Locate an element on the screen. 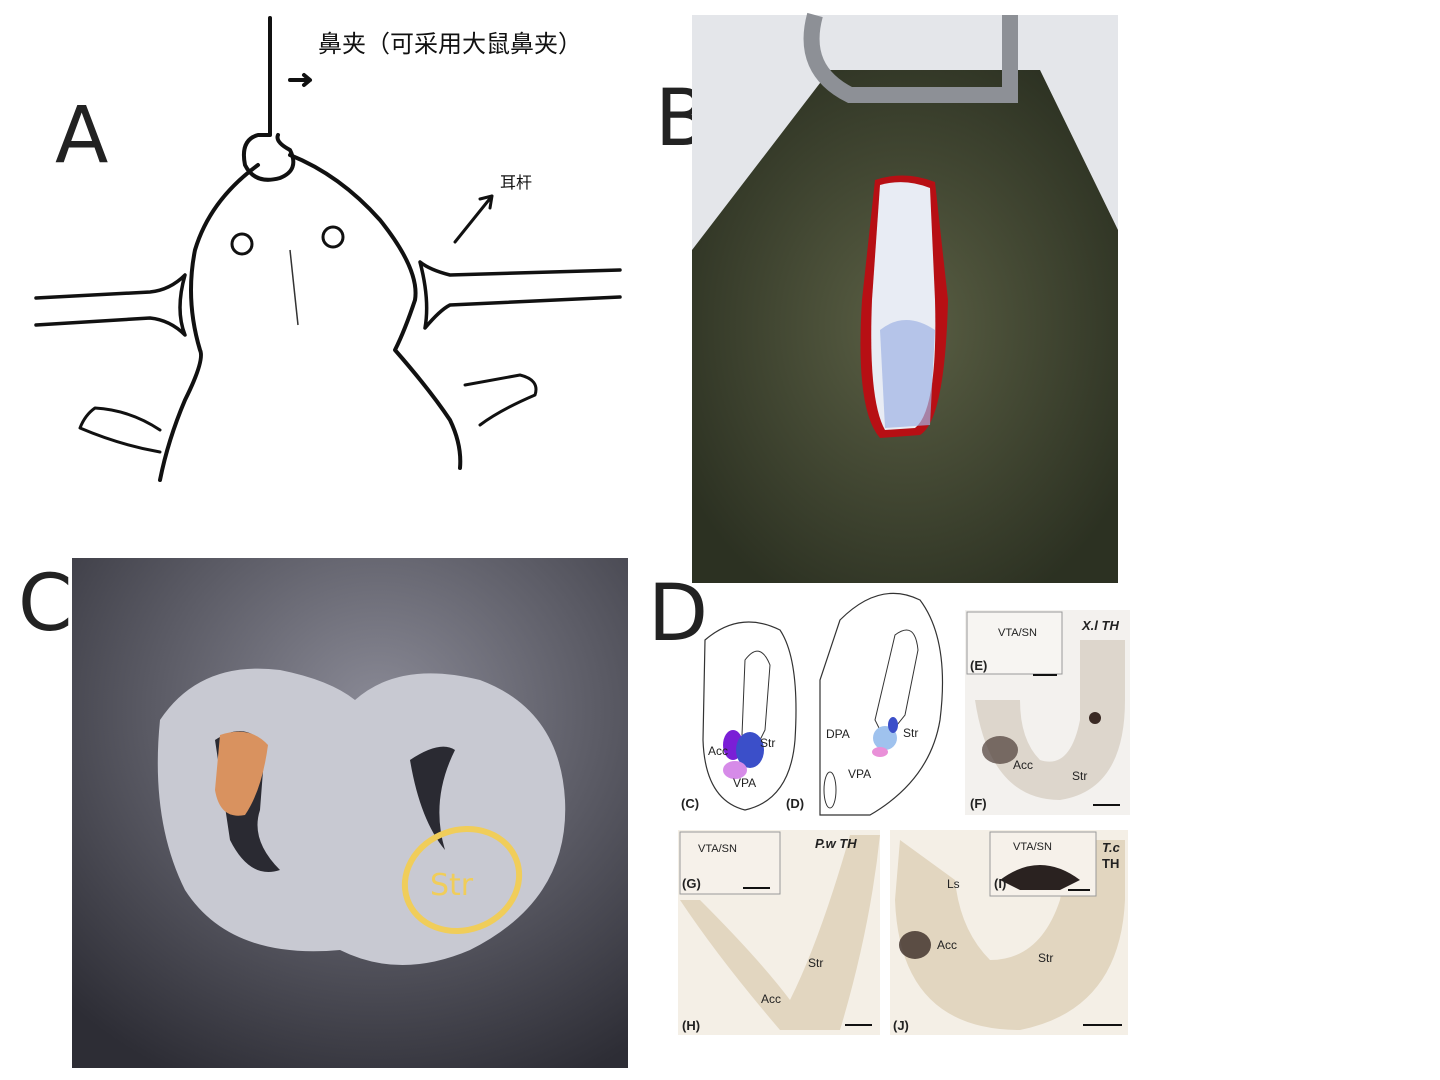 The width and height of the screenshot is (1440, 1080). subpanel-title: X.l TH is located at coordinates (1100, 625).